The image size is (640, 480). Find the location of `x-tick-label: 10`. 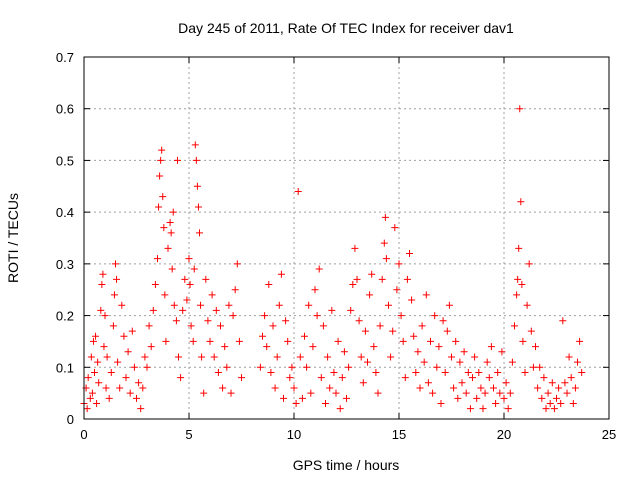

x-tick-label: 10 is located at coordinates (294, 434).